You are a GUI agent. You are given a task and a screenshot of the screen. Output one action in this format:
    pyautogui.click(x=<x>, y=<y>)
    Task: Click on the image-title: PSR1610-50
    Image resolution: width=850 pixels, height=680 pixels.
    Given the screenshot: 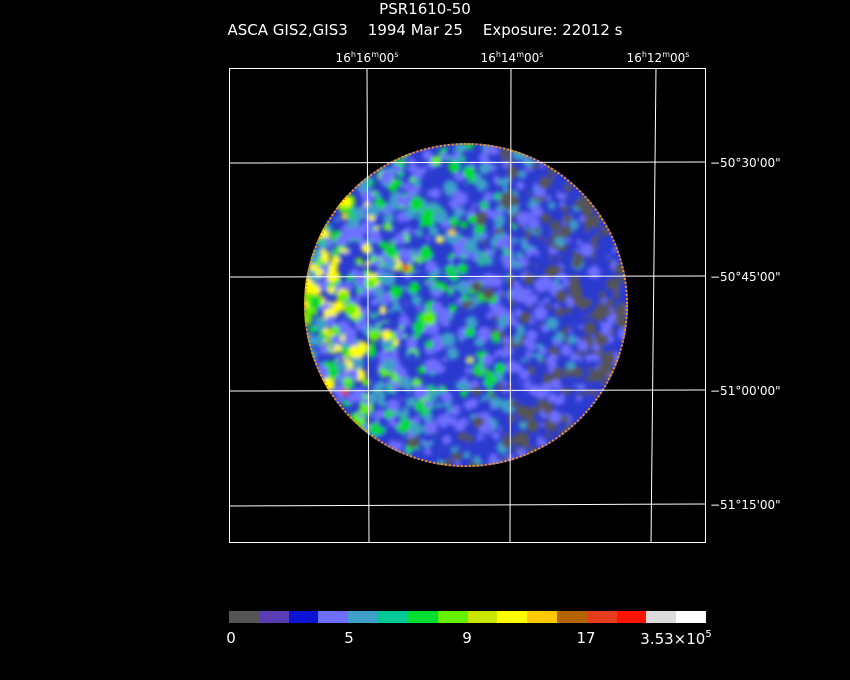 What is the action you would take?
    pyautogui.click(x=425, y=9)
    